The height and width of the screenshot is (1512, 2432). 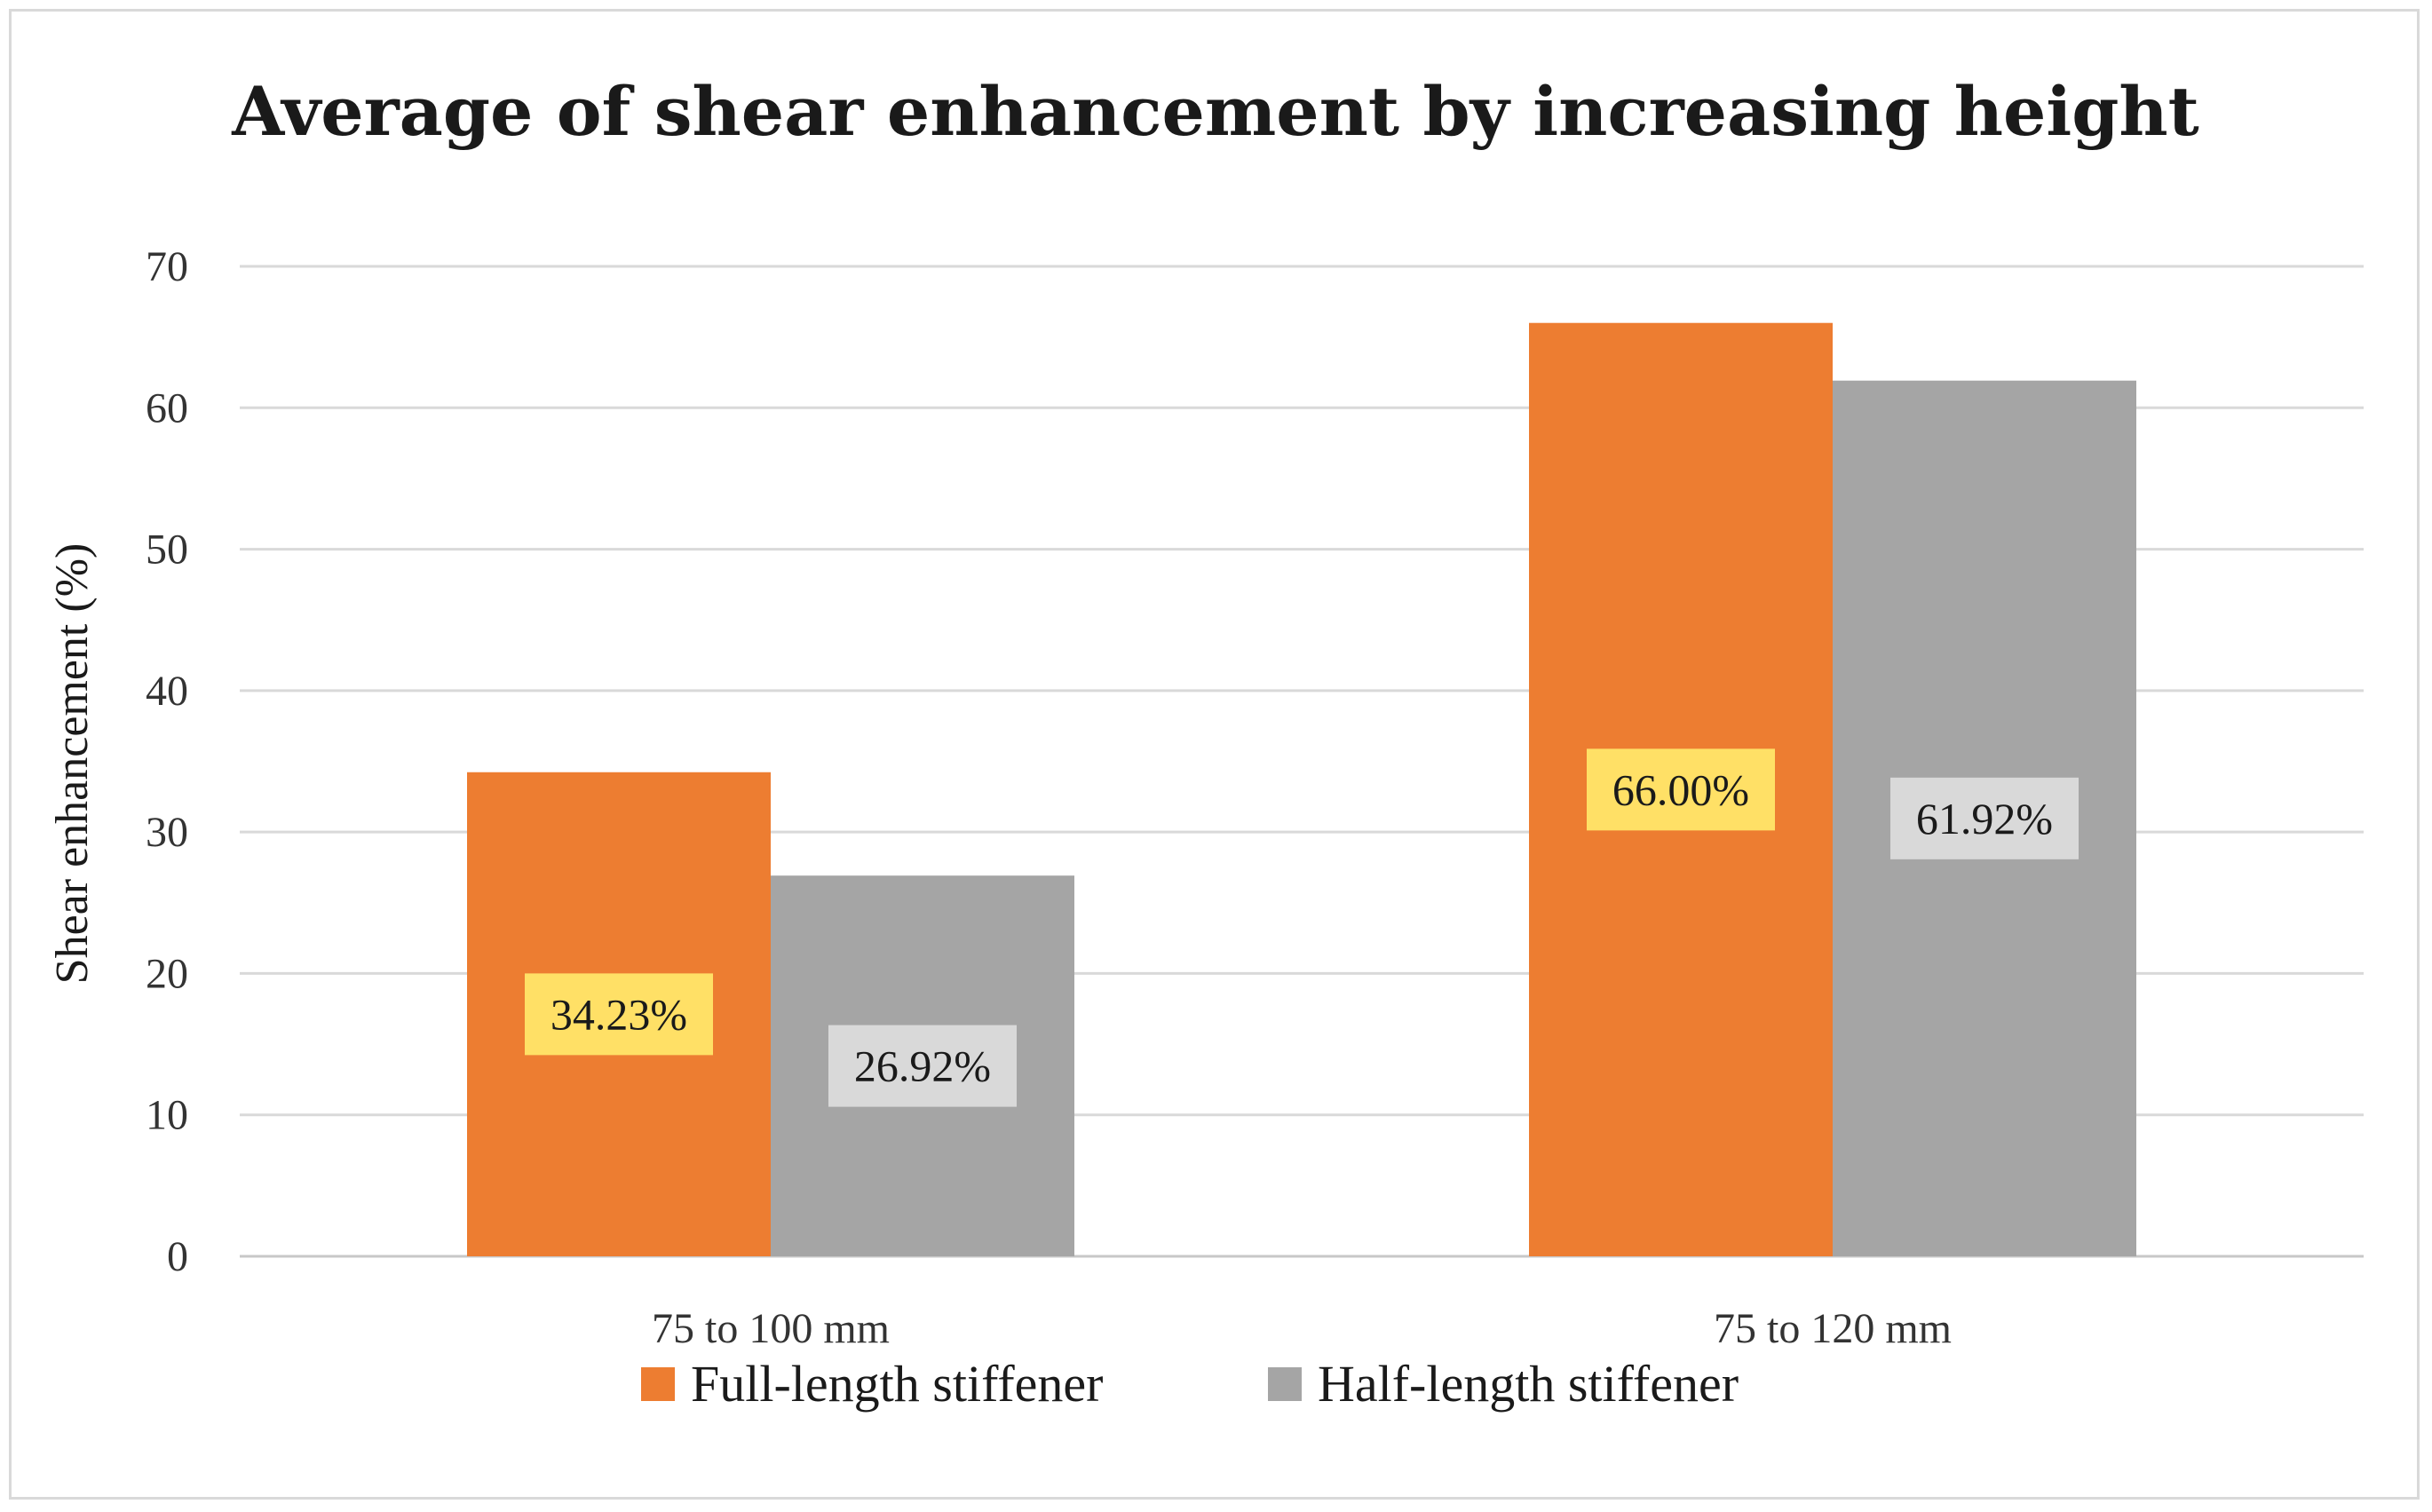 What do you see at coordinates (72, 764) in the screenshot?
I see `y-axis-label: Shear enhancement (%)` at bounding box center [72, 764].